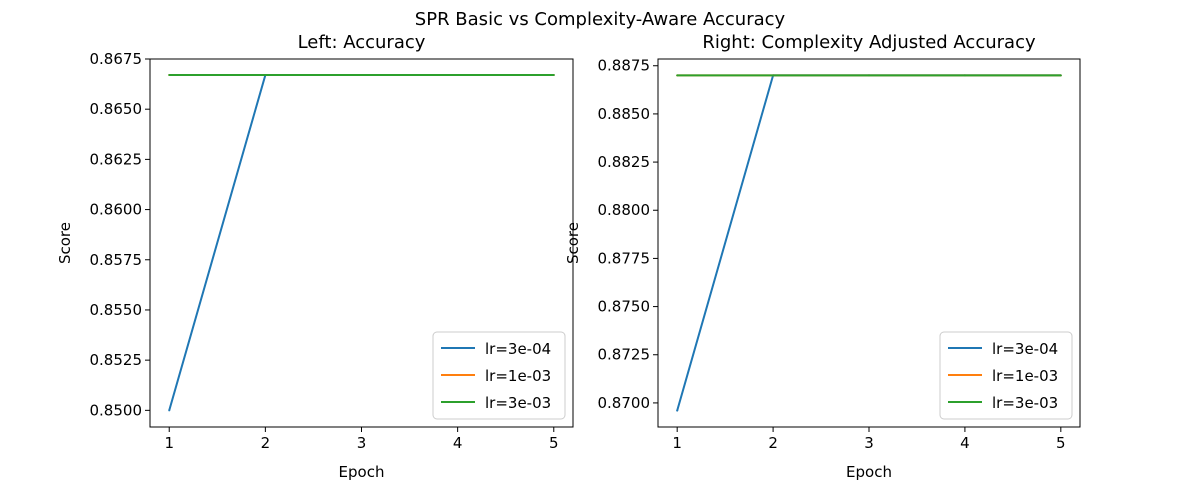  Describe the element at coordinates (116, 260) in the screenshot. I see `y-tick-label: 0.8575` at that location.